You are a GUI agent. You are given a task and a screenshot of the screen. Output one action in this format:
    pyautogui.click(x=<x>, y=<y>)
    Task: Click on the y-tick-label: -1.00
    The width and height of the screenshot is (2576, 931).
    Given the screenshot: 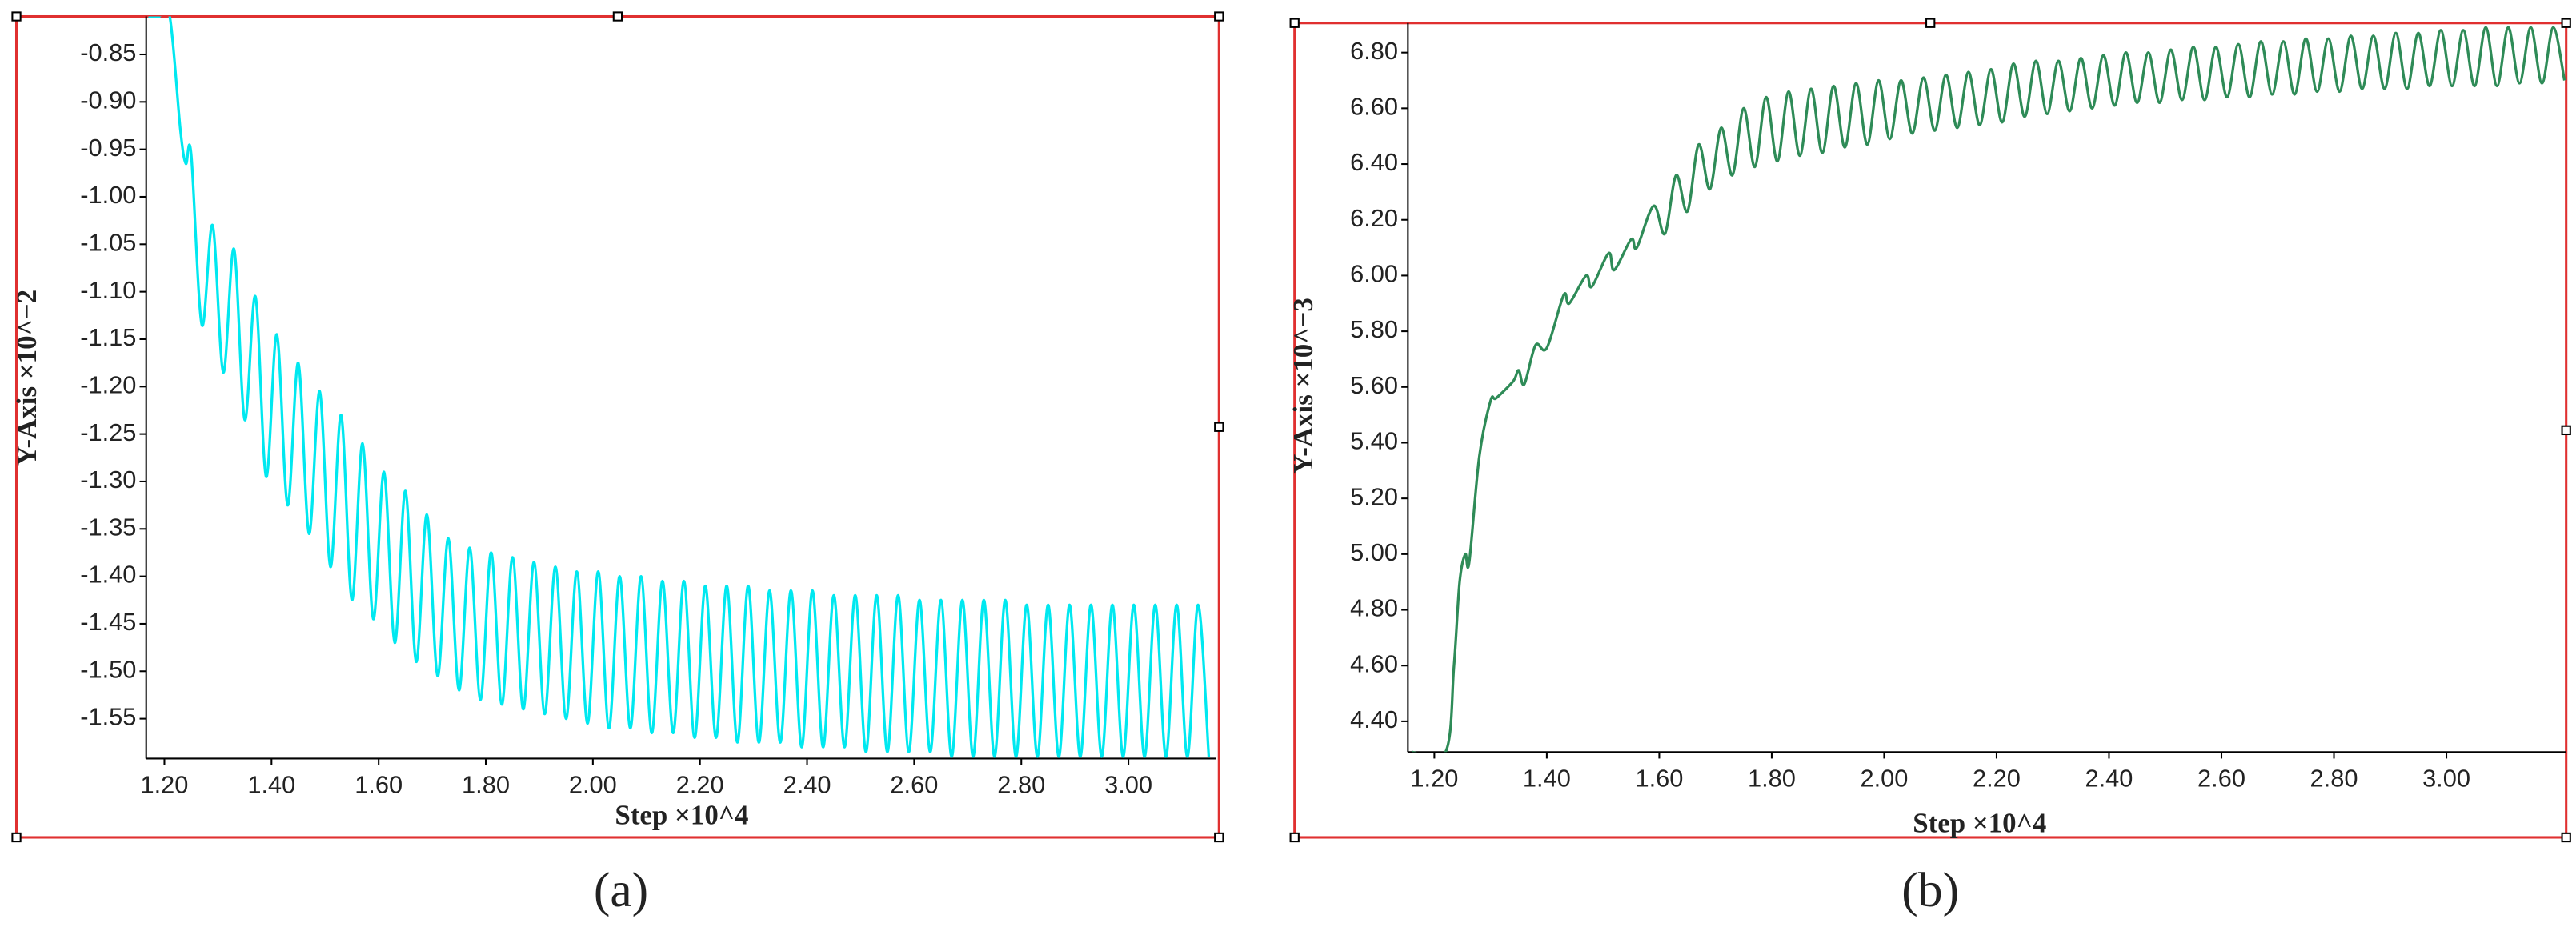 What is the action you would take?
    pyautogui.click(x=108, y=195)
    